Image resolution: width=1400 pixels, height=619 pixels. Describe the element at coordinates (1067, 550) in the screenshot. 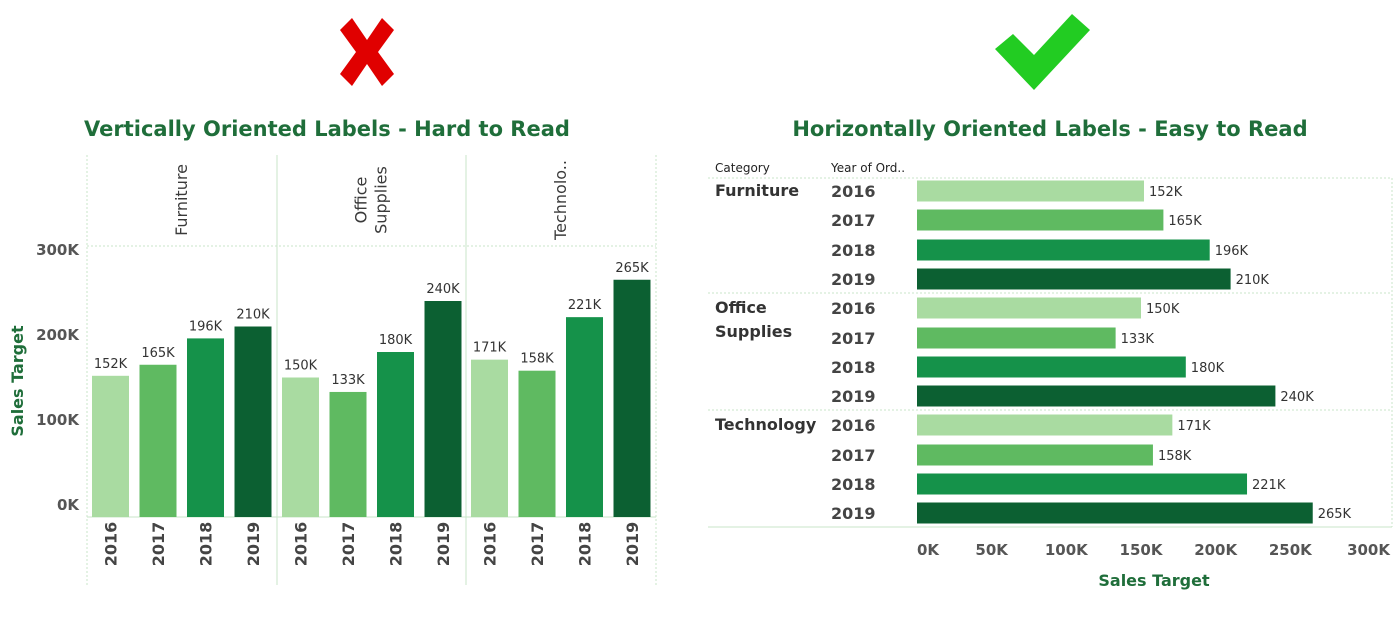

I see `right-x-tick-label: 100K` at that location.